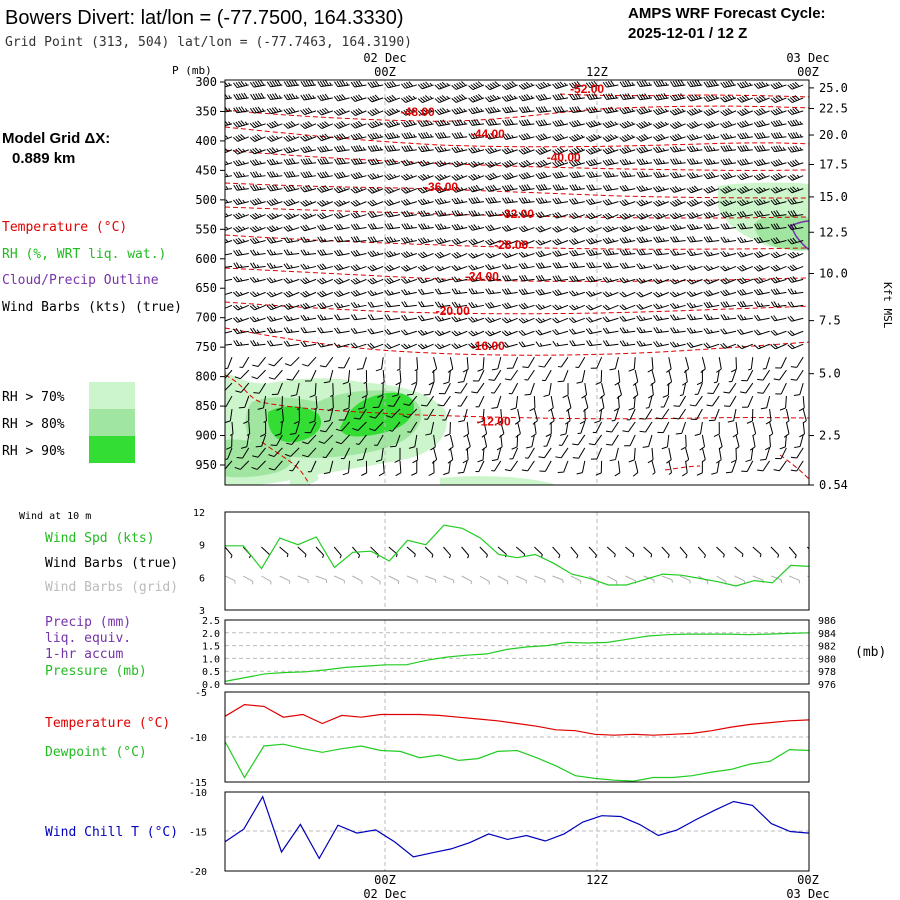 Image resolution: width=900 pixels, height=900 pixels. Describe the element at coordinates (587, 89) in the screenshot. I see `isotherm-label: -52.00` at that location.